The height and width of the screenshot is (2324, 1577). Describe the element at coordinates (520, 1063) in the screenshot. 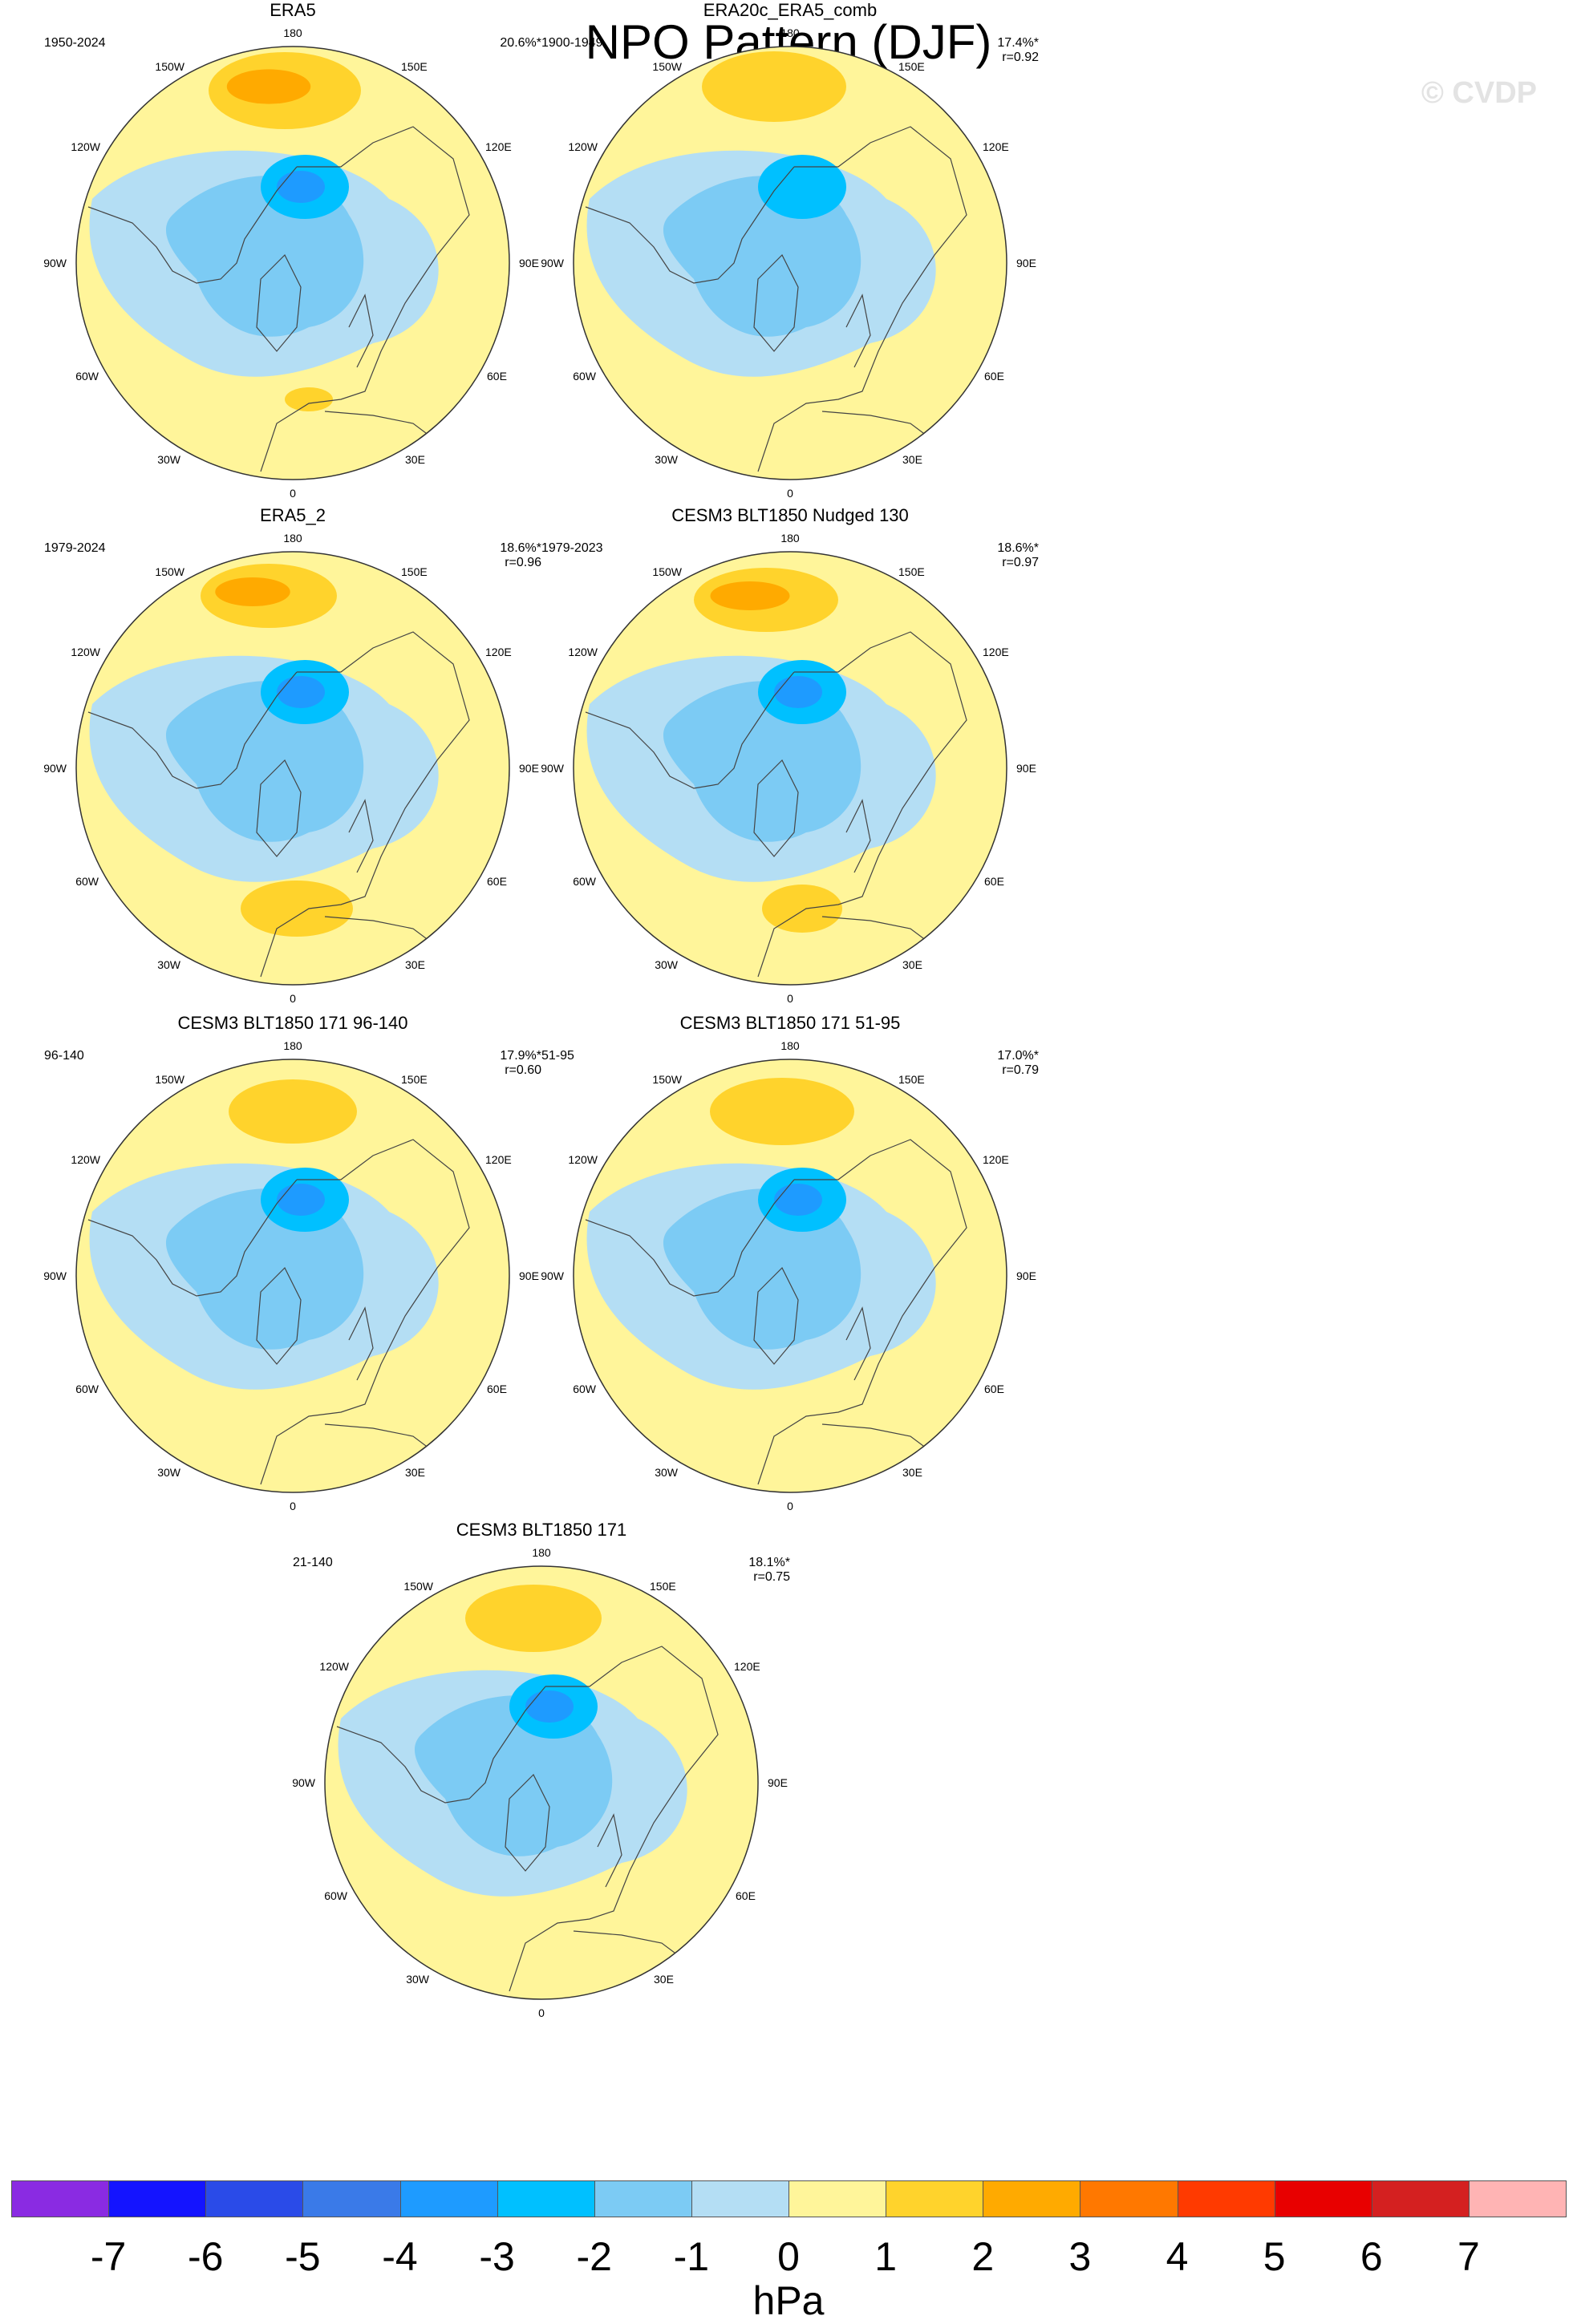

I see `panel-stats: 17.9%* r=0.60` at that location.